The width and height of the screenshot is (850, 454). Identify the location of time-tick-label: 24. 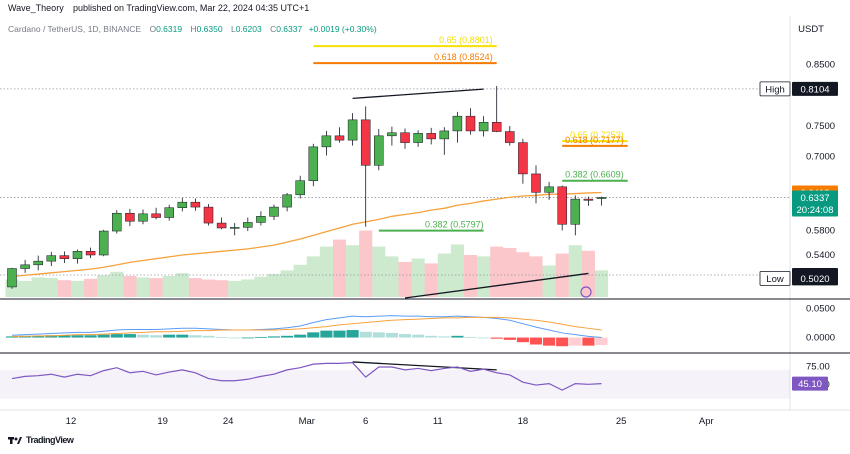
(228, 421).